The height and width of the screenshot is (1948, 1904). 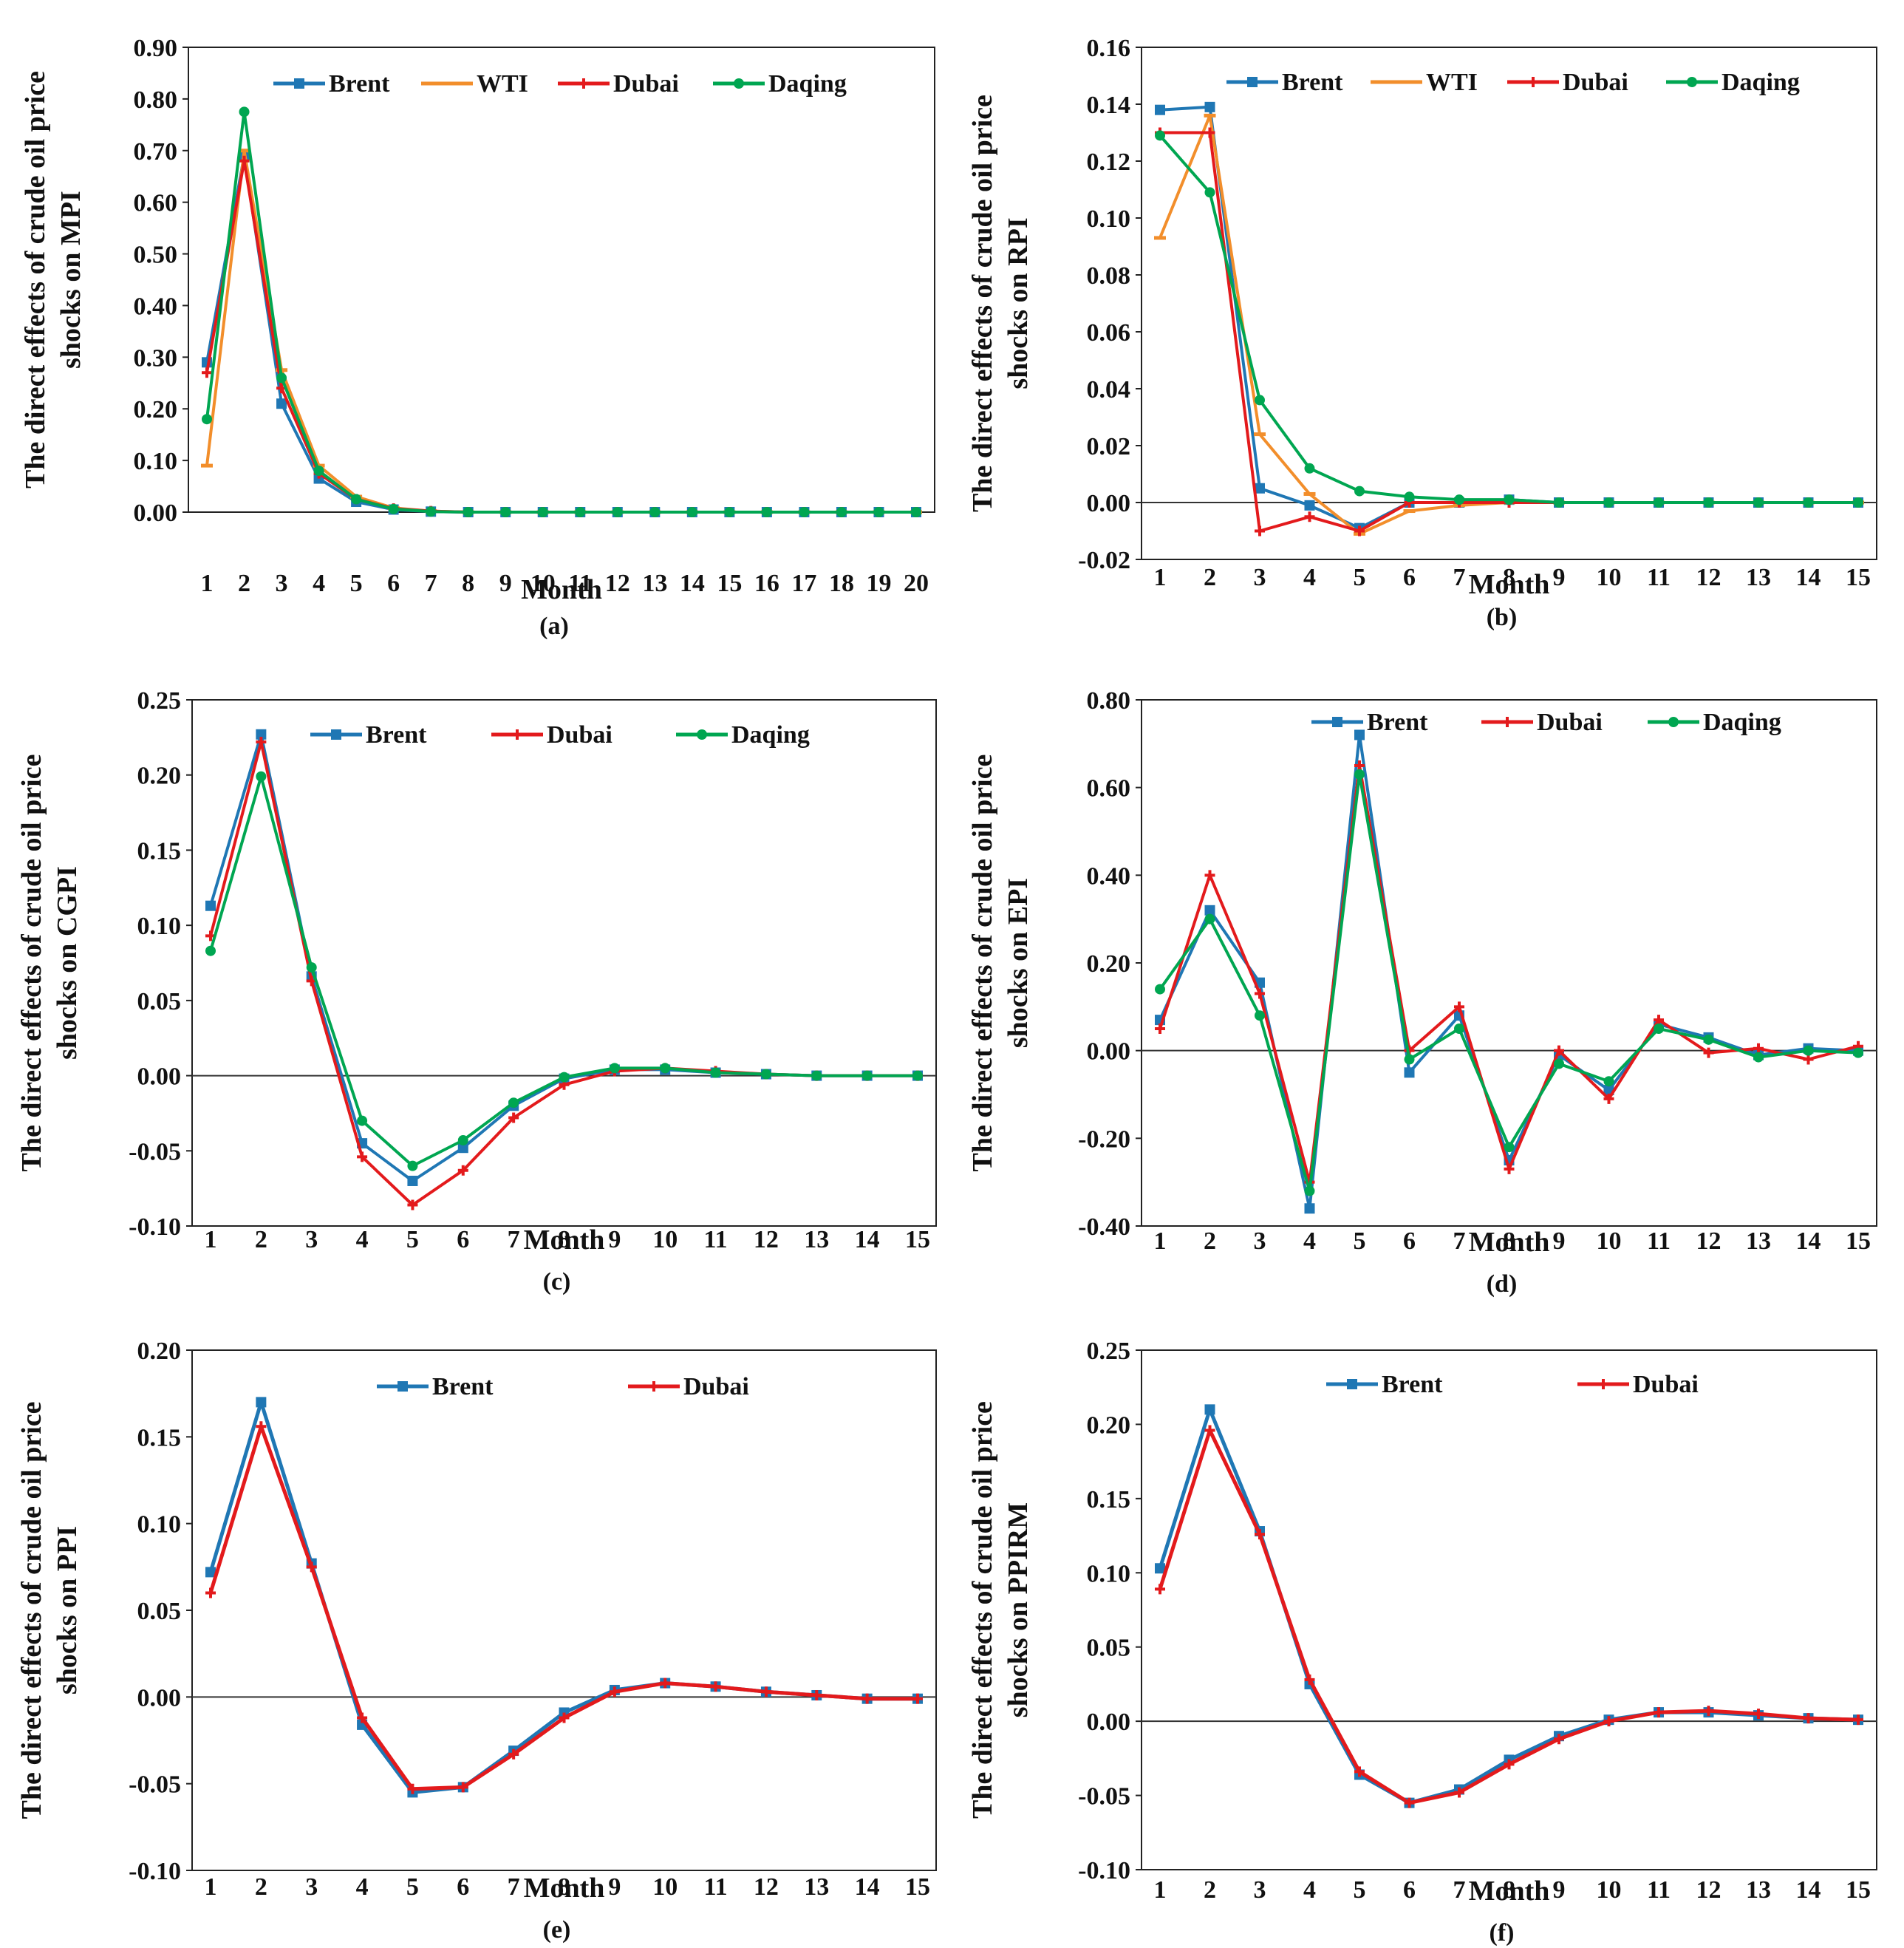 I want to click on x-tick-label: 16, so click(x=767, y=583).